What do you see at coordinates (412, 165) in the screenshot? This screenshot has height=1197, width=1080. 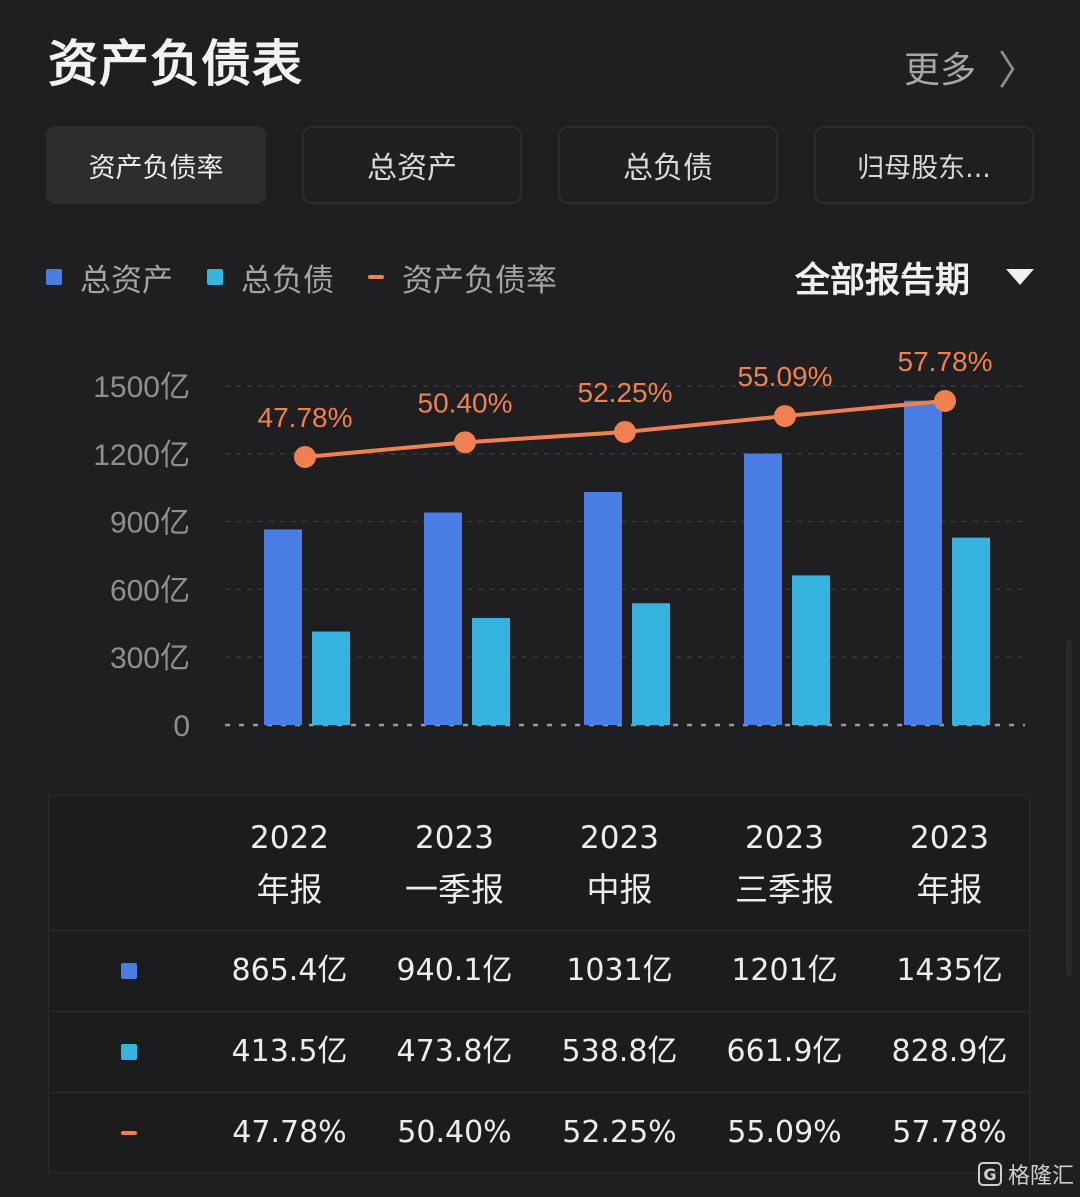 I see `tab-total-assets: 总资产` at bounding box center [412, 165].